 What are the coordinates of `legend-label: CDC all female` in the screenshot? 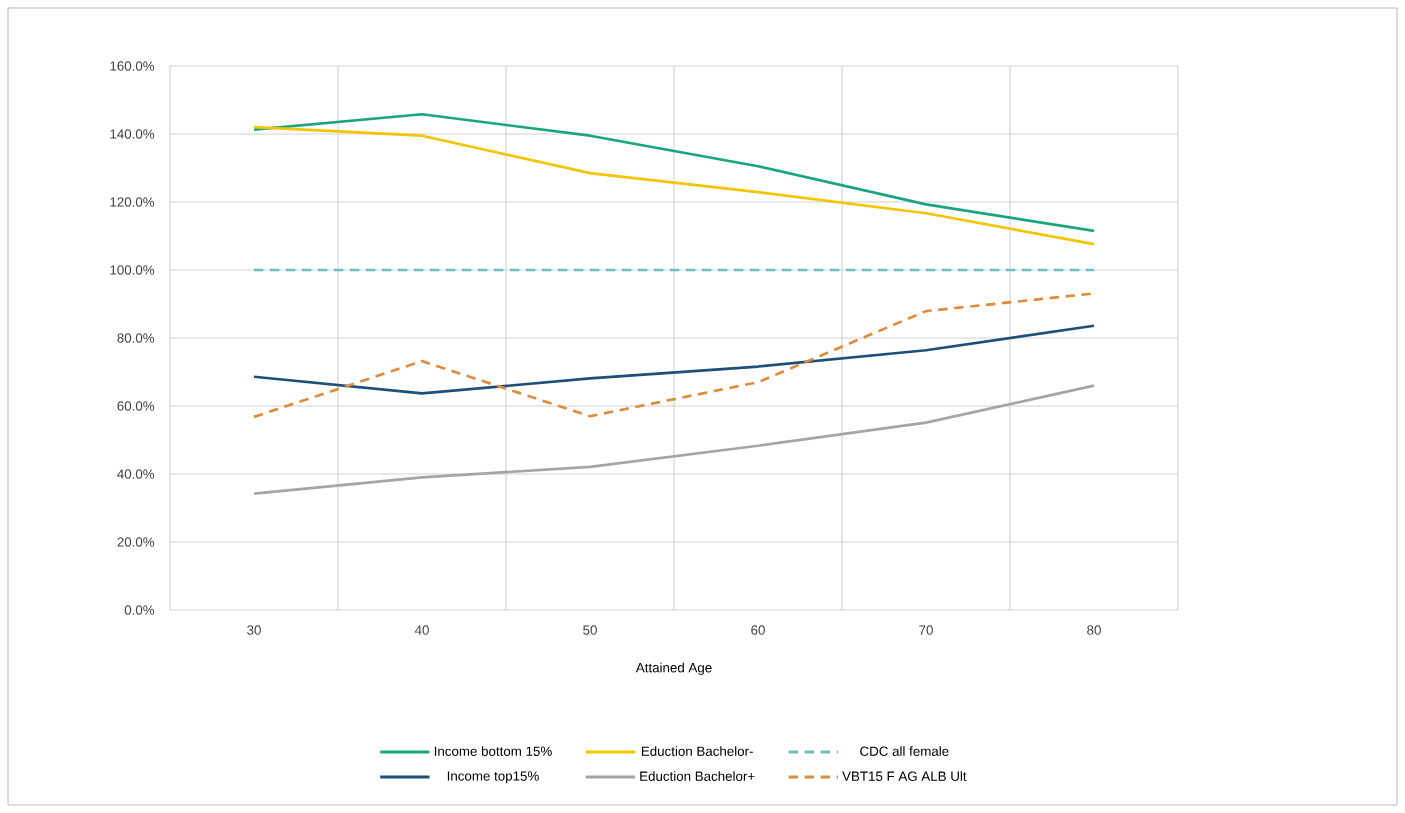 It's located at (904, 751).